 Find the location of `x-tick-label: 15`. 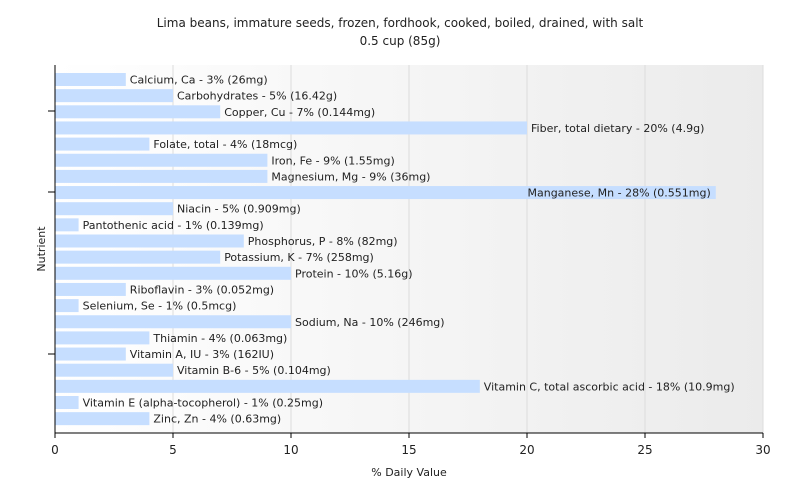

x-tick-label: 15 is located at coordinates (408, 450).